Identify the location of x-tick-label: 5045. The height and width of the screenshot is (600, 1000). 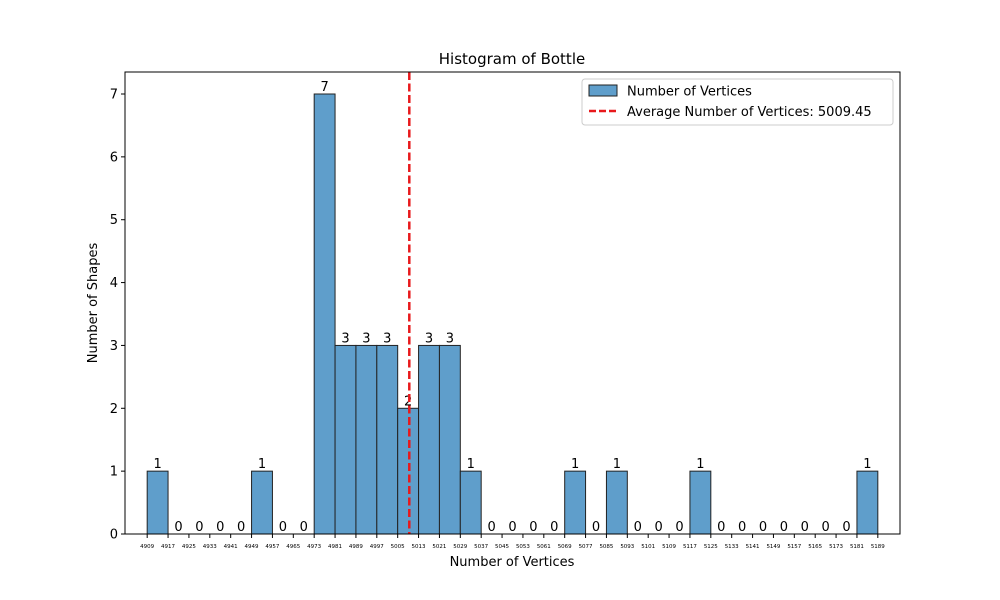
(502, 547).